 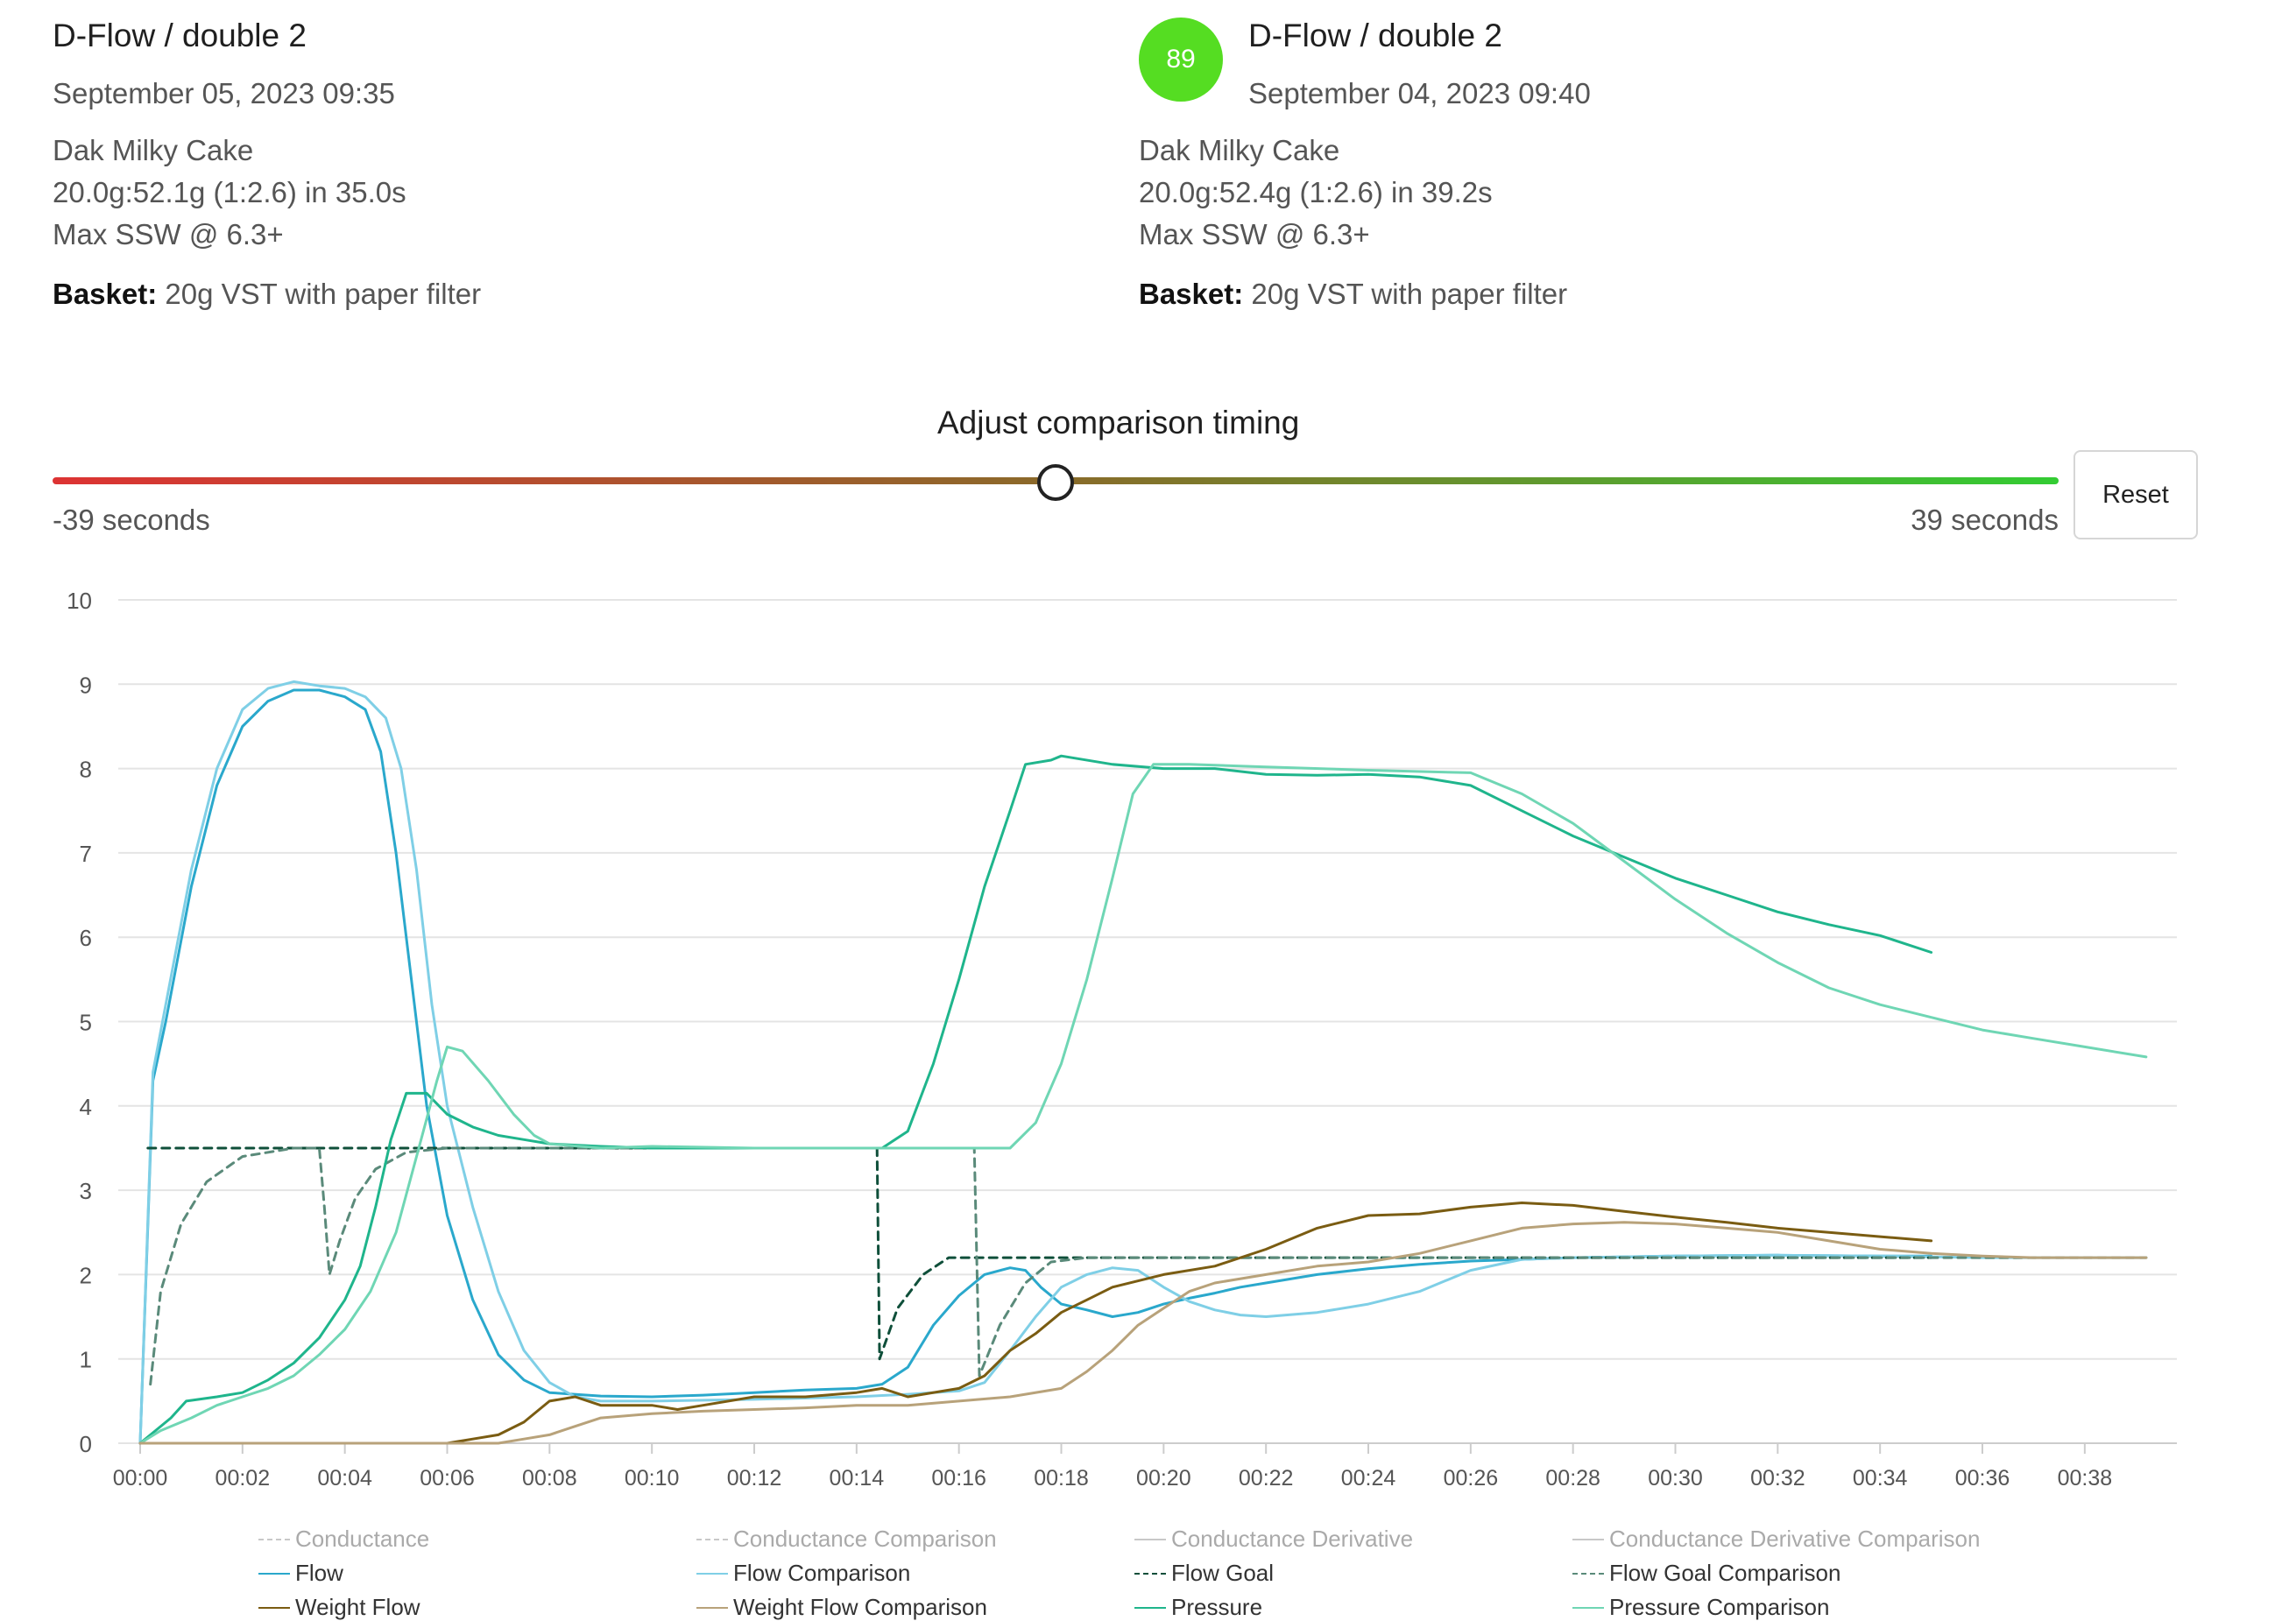 I want to click on y-tick-label: 5, so click(x=86, y=1023).